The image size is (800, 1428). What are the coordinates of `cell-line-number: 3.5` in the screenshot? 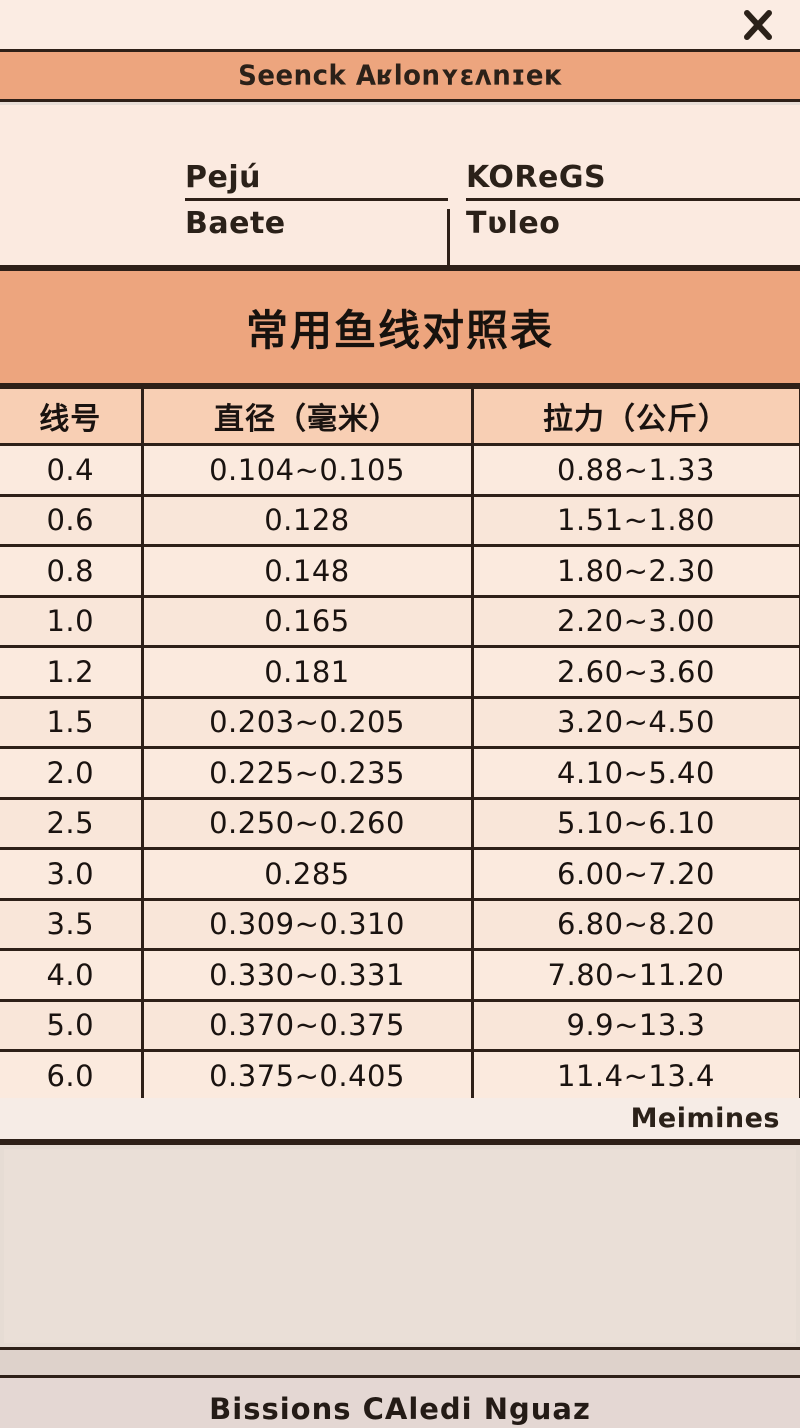 It's located at (72, 924).